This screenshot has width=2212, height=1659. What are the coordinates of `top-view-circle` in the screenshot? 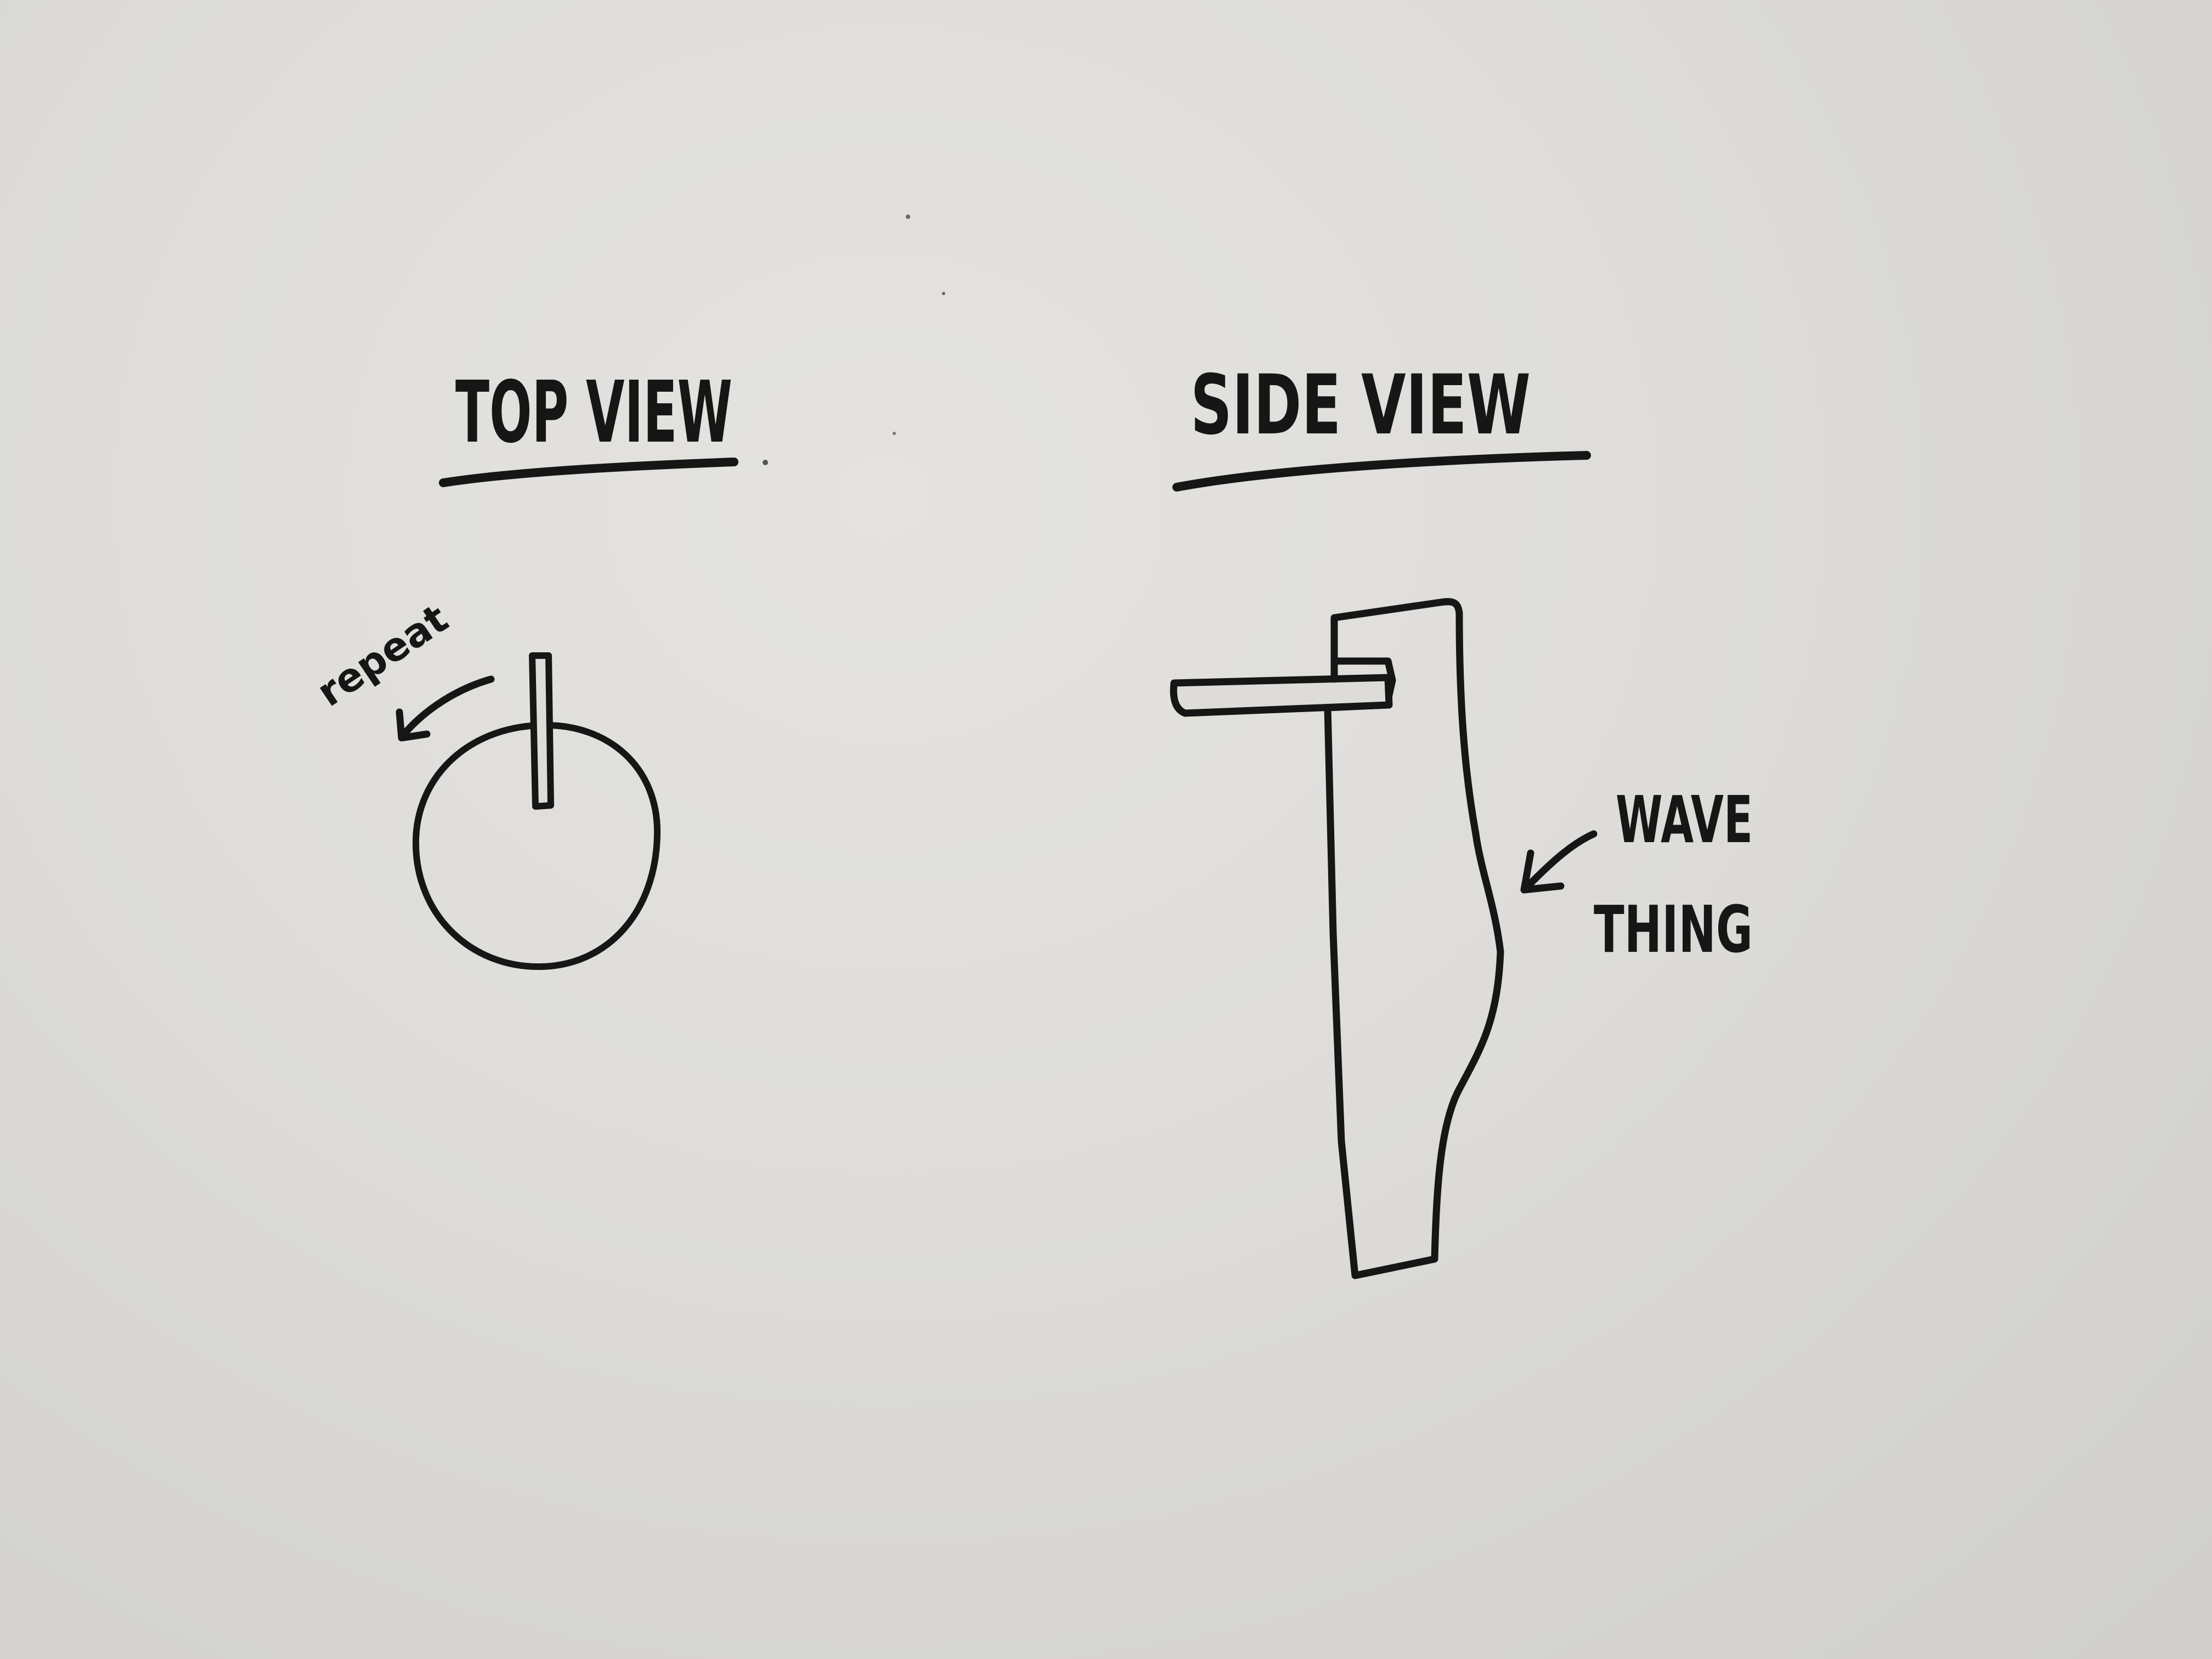 It's located at (537, 845).